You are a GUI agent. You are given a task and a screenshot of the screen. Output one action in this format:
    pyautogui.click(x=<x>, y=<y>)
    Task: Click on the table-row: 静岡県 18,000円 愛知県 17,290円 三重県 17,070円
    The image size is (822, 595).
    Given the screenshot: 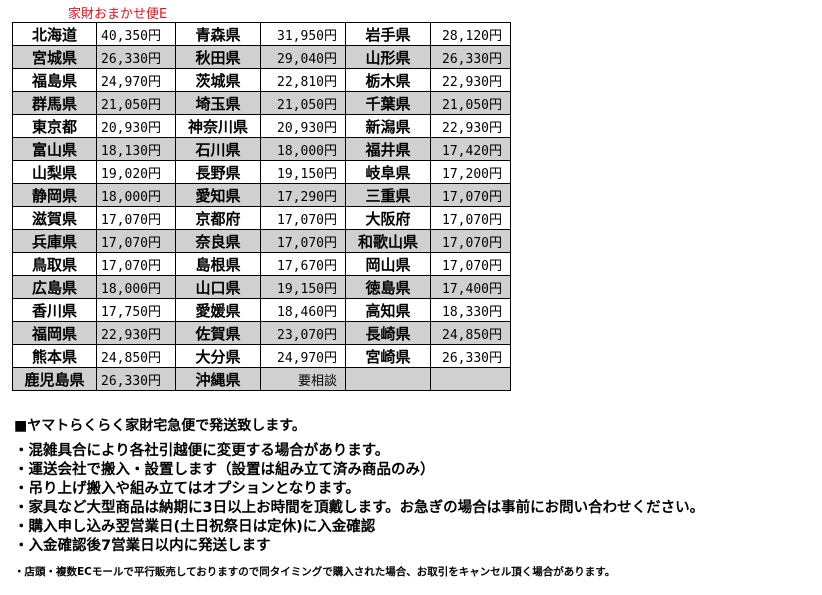 What is the action you would take?
    pyautogui.click(x=261, y=195)
    